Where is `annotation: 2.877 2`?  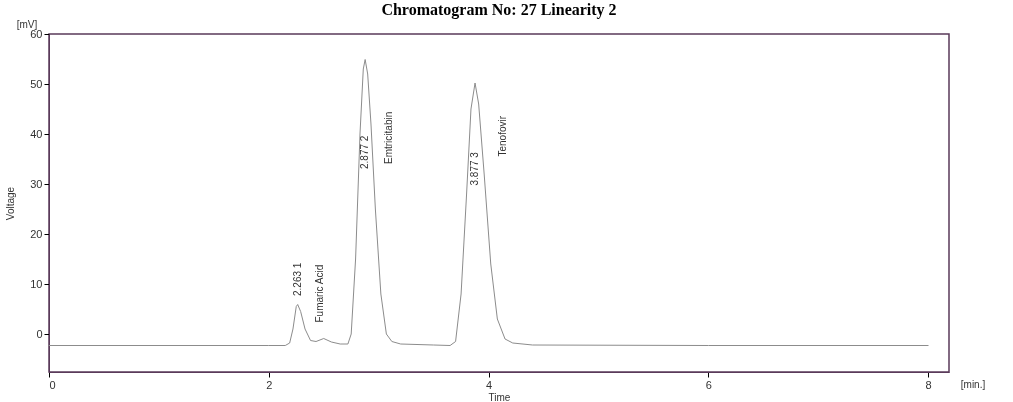
annotation: 2.877 2 is located at coordinates (365, 152).